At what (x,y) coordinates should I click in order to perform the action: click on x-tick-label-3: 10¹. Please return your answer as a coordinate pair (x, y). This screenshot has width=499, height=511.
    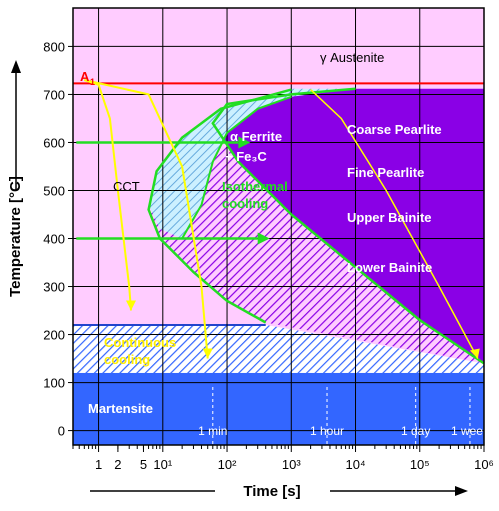
    Looking at the image, I should click on (162, 464).